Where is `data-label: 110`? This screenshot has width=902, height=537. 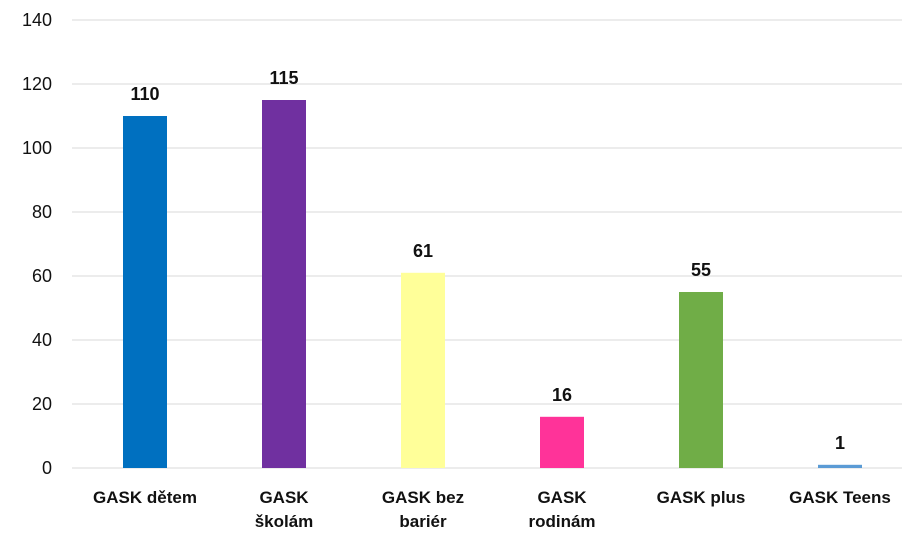 data-label: 110 is located at coordinates (144, 94).